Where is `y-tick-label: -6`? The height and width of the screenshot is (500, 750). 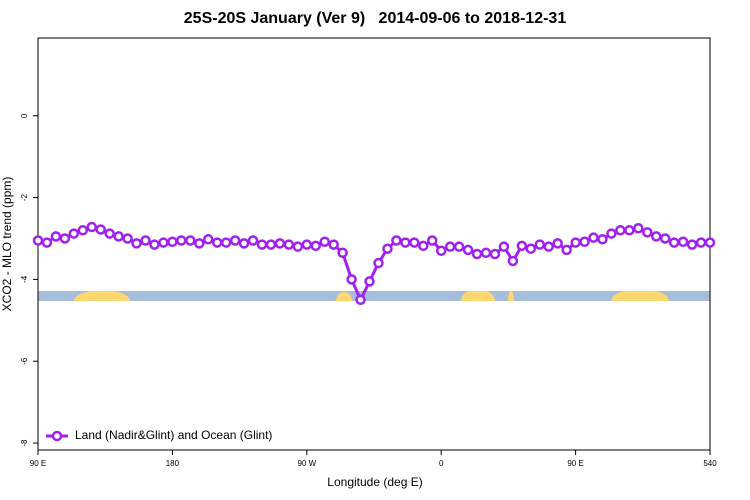 y-tick-label: -6 is located at coordinates (24, 361).